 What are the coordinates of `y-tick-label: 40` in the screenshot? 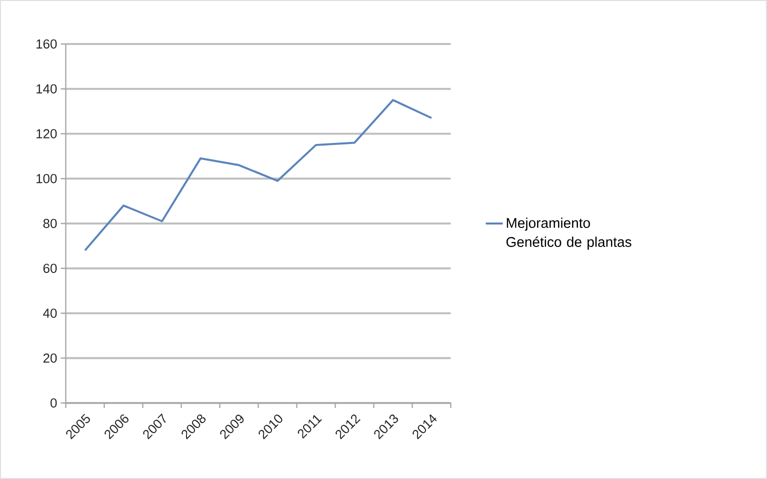 It's located at (50, 313).